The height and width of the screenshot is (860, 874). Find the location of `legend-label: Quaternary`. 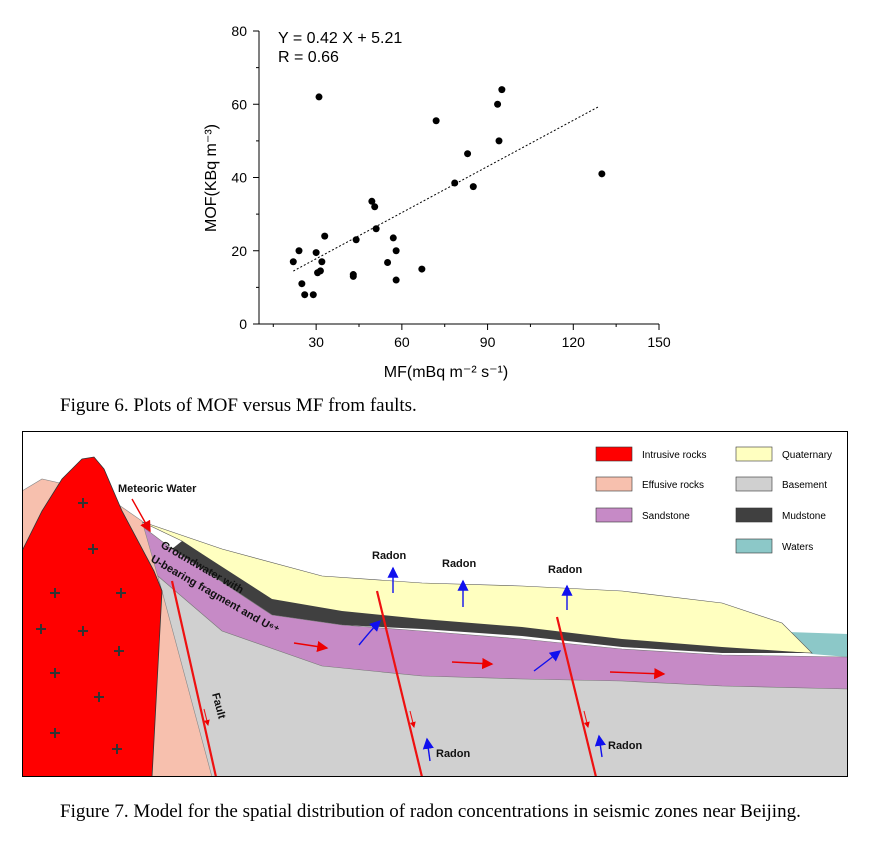

legend-label: Quaternary is located at coordinates (807, 455).